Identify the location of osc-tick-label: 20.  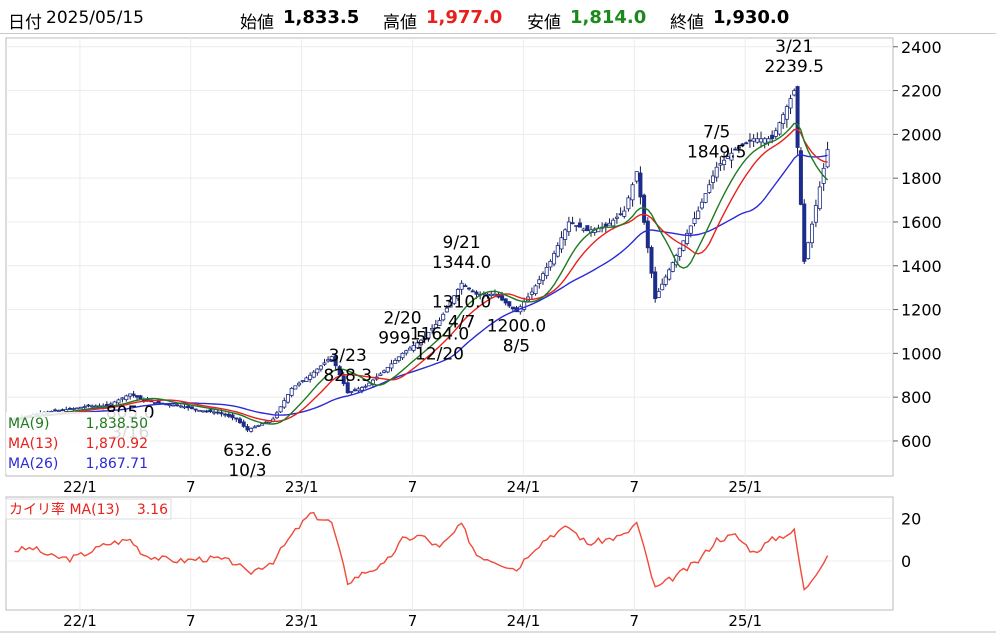
(911, 518).